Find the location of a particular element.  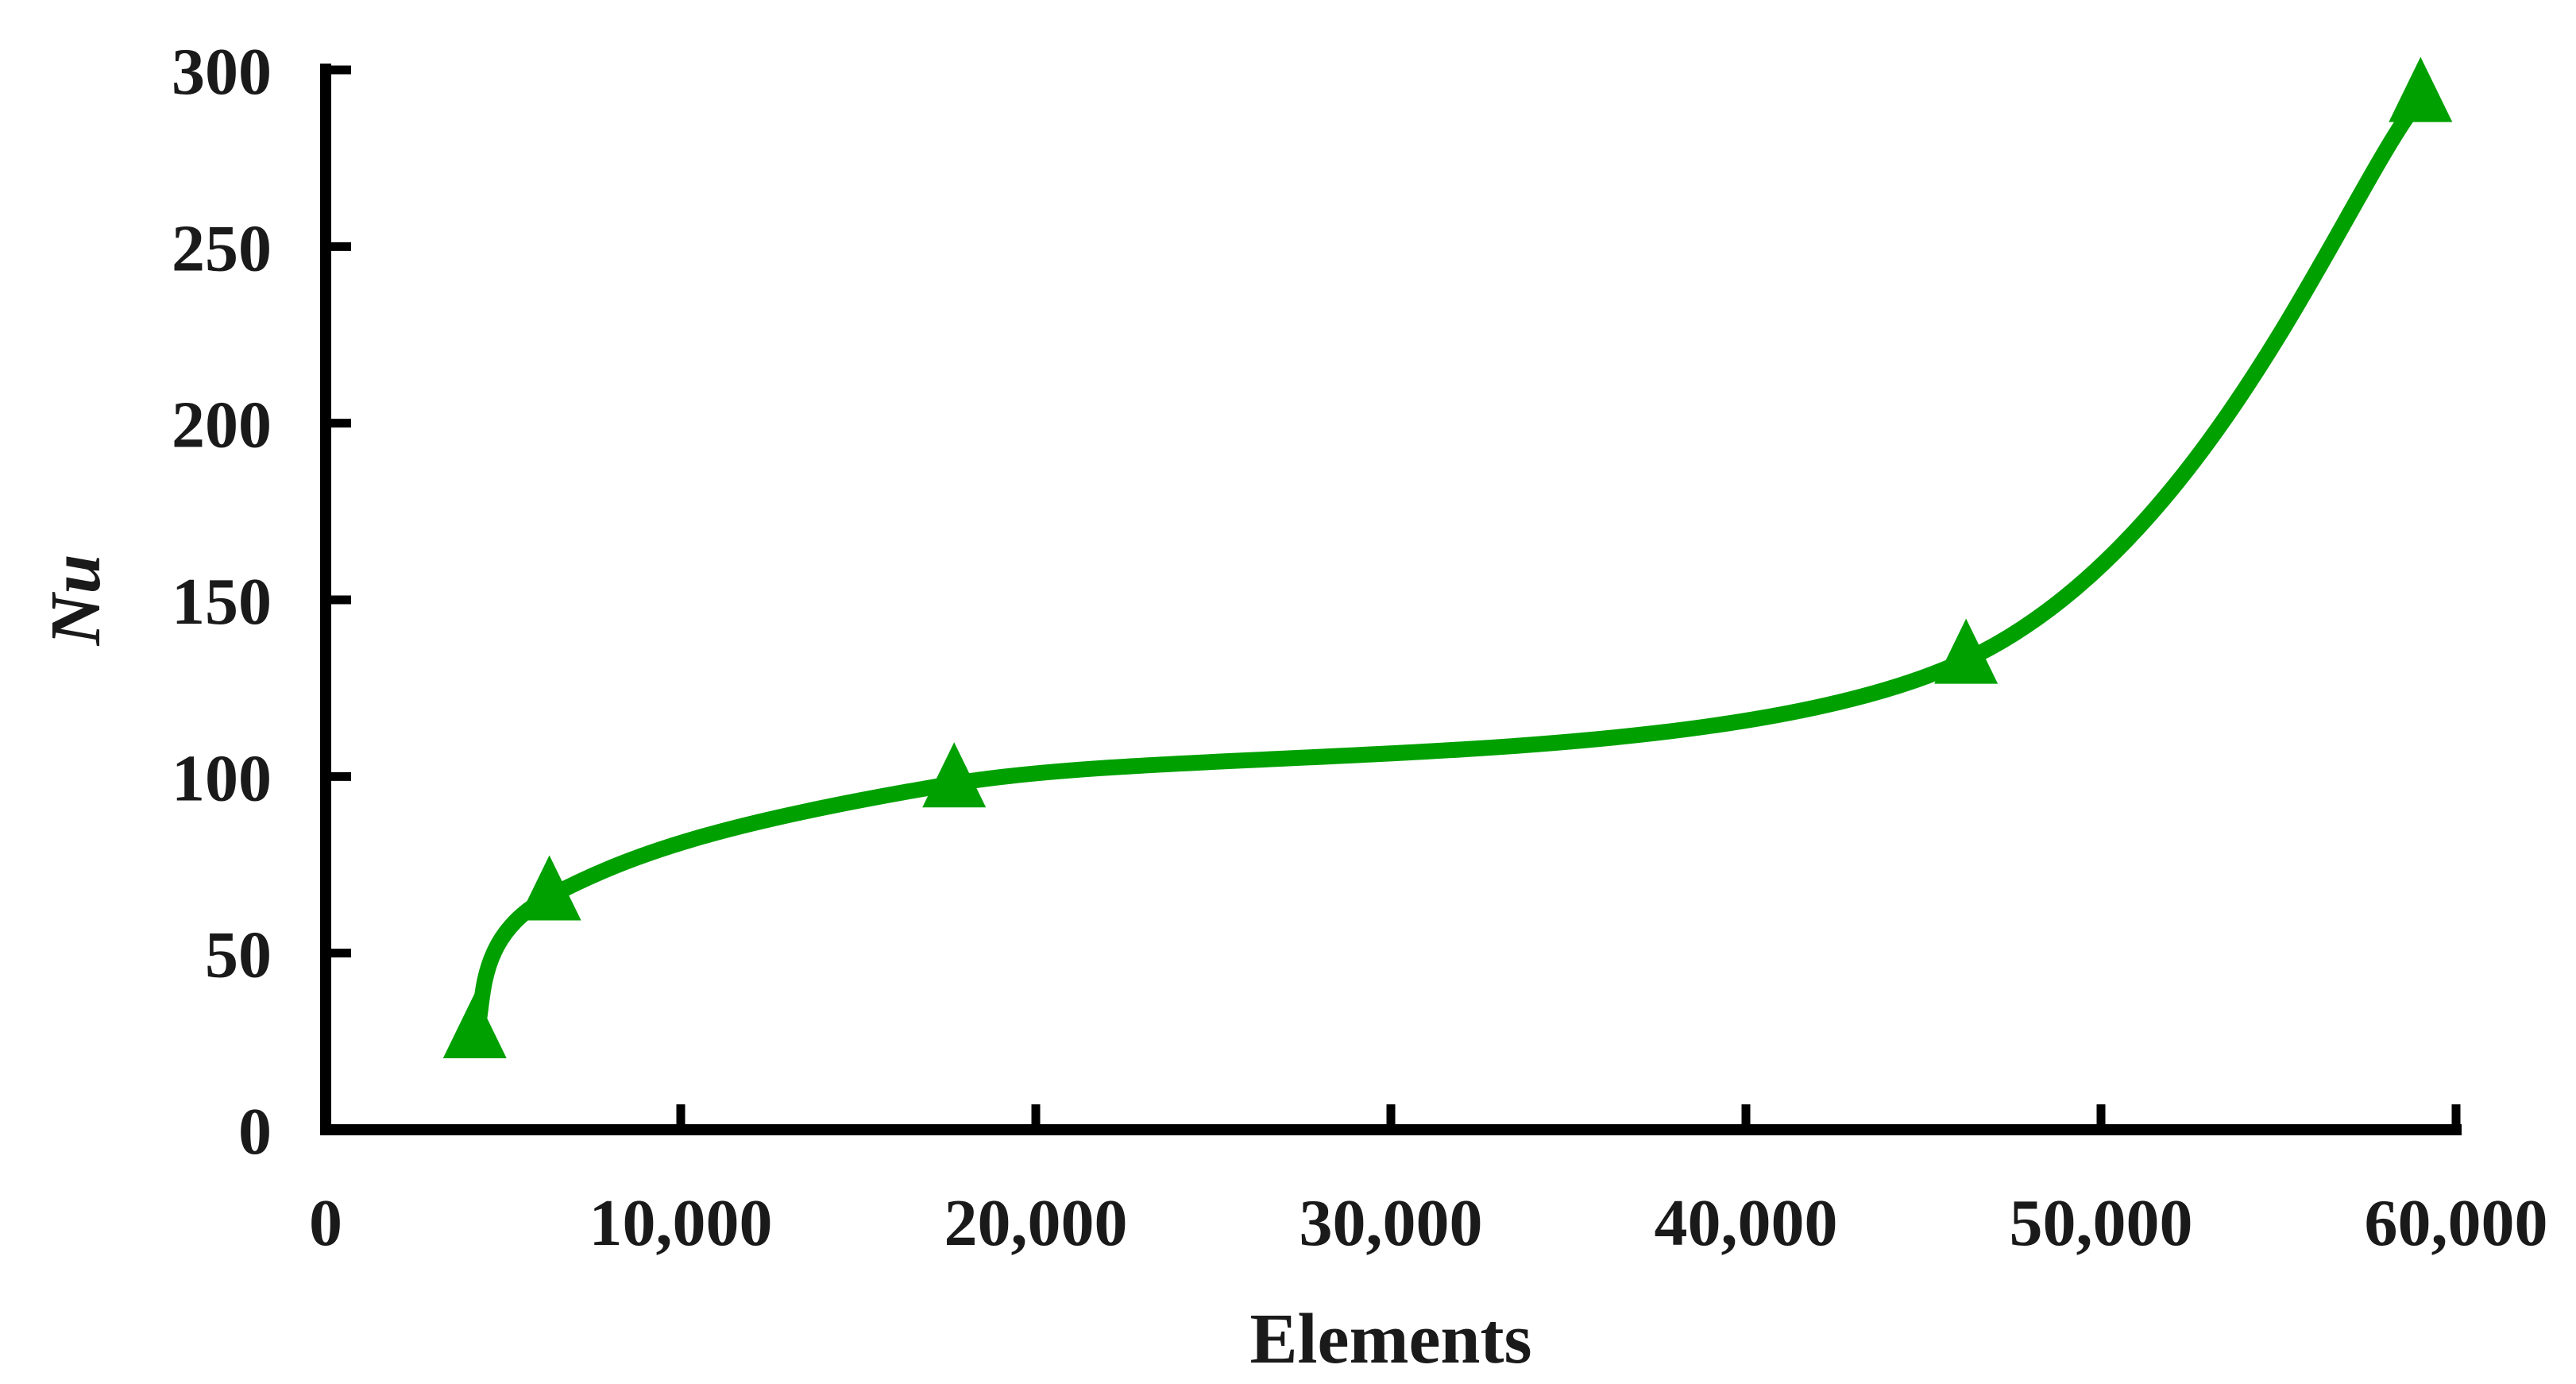

y-tick-label: 150 is located at coordinates (222, 602).